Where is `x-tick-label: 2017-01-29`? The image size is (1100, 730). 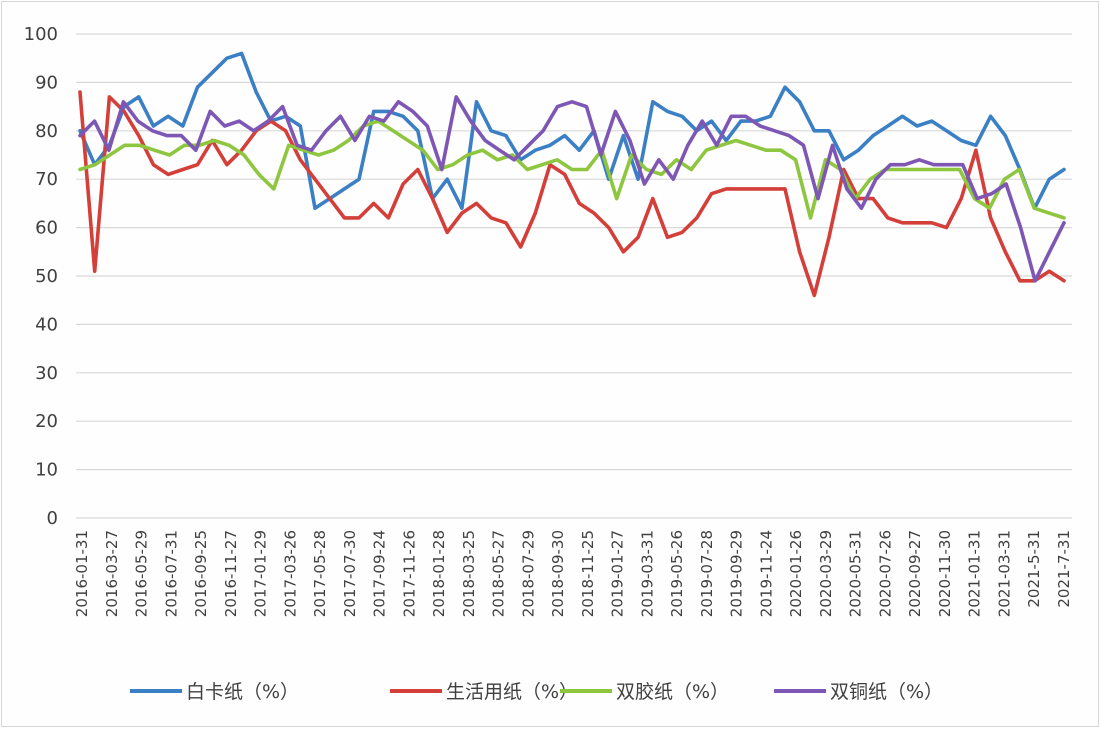 x-tick-label: 2017-01-29 is located at coordinates (261, 573).